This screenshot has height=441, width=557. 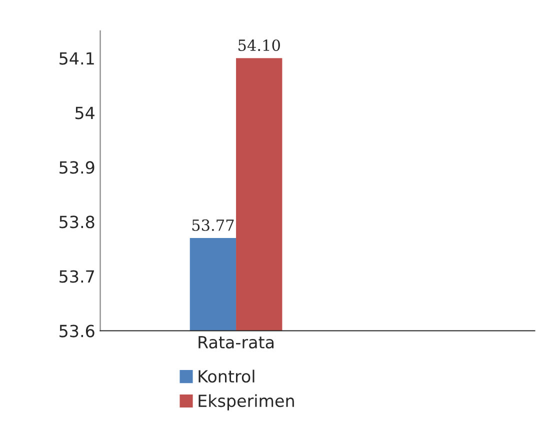 I want to click on data-label: 53.77, so click(x=213, y=225).